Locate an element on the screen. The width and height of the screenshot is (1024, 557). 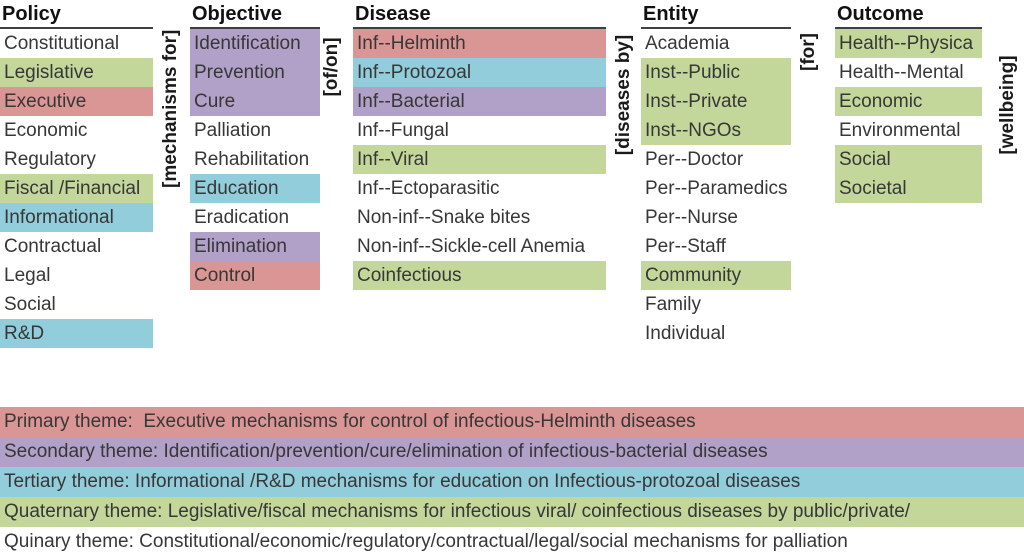
entity-item: Per--Doctor is located at coordinates (694, 159).